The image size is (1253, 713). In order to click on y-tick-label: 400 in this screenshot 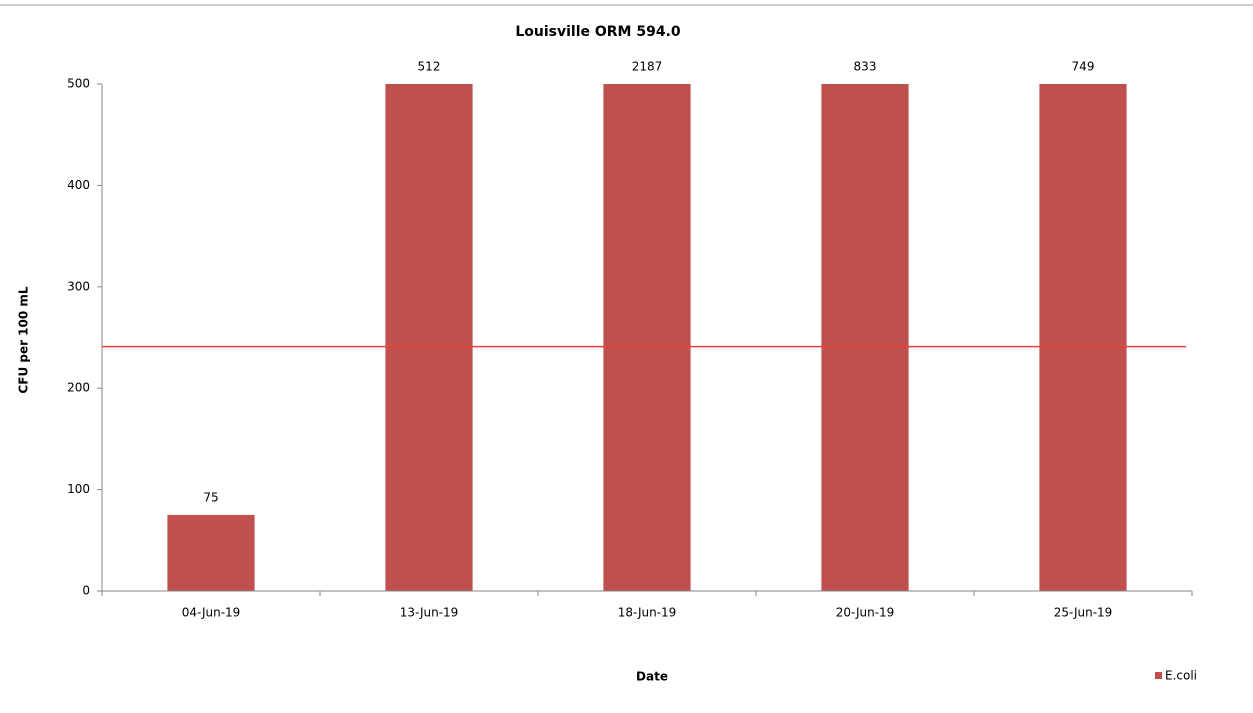, I will do `click(78, 185)`.